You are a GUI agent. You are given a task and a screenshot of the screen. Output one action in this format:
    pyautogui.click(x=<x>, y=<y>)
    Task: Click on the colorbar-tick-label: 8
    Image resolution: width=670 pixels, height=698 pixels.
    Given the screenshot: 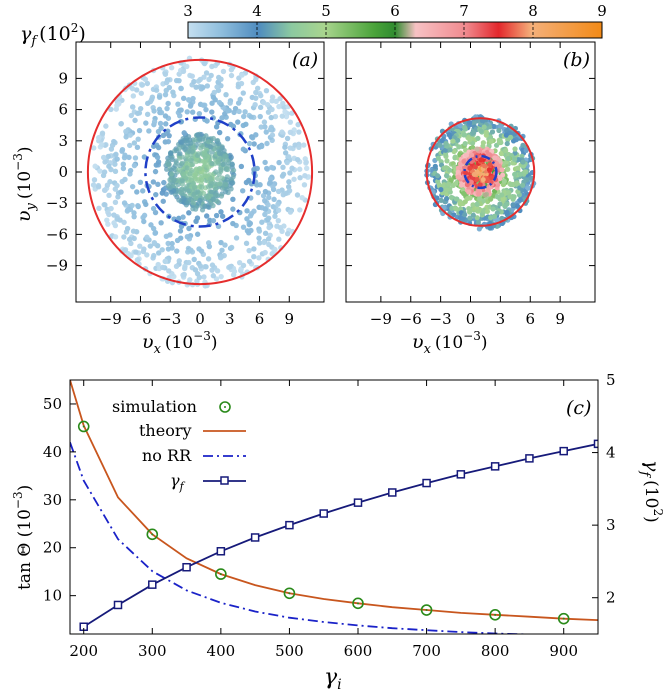 What is the action you would take?
    pyautogui.click(x=533, y=11)
    